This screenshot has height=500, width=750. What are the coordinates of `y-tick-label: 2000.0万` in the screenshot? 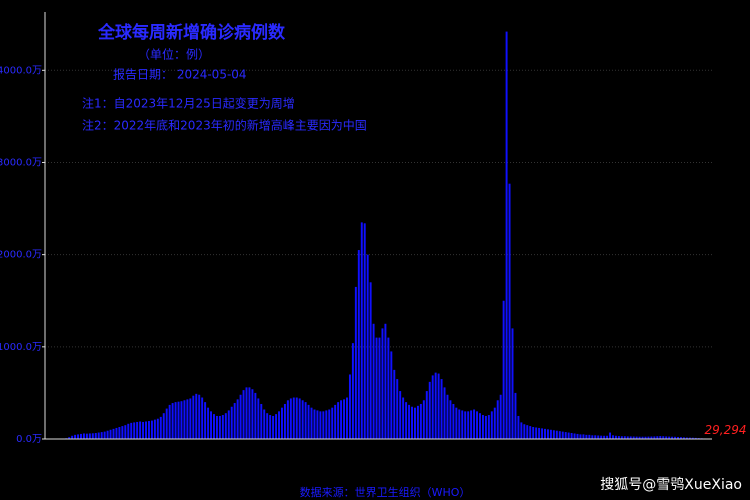 It's located at (21, 255).